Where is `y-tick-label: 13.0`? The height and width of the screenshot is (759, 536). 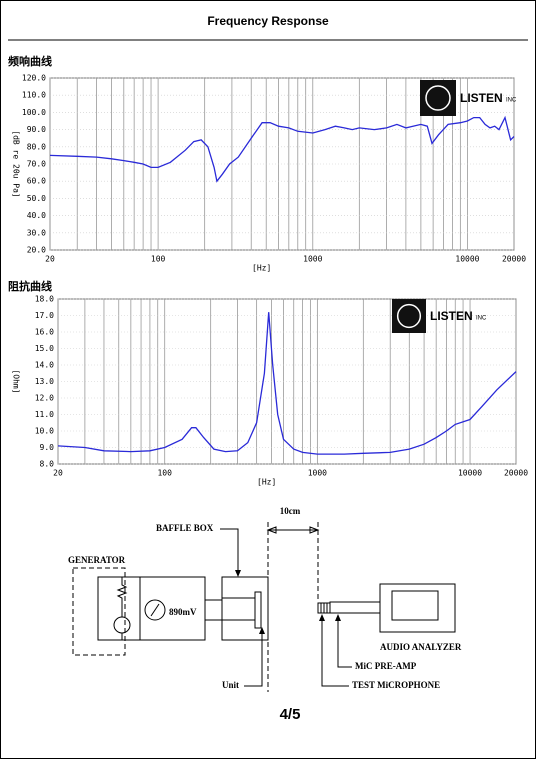 y-tick-label: 13.0 is located at coordinates (44, 381).